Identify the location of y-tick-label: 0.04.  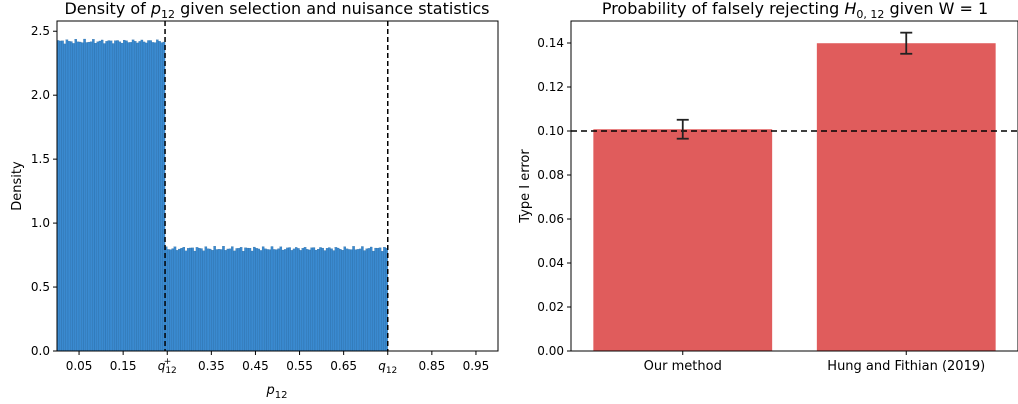
(550, 263).